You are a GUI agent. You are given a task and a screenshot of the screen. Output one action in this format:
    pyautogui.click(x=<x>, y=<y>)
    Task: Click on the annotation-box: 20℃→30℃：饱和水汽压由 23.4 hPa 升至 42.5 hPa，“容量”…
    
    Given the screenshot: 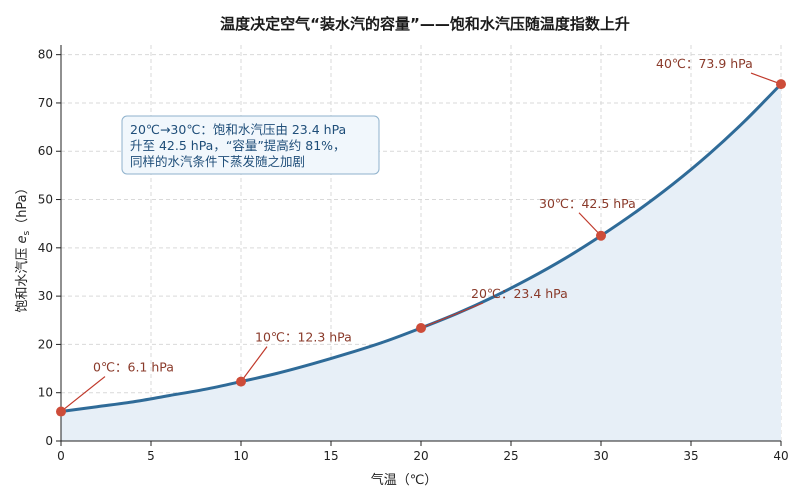 What is the action you would take?
    pyautogui.click(x=250, y=145)
    